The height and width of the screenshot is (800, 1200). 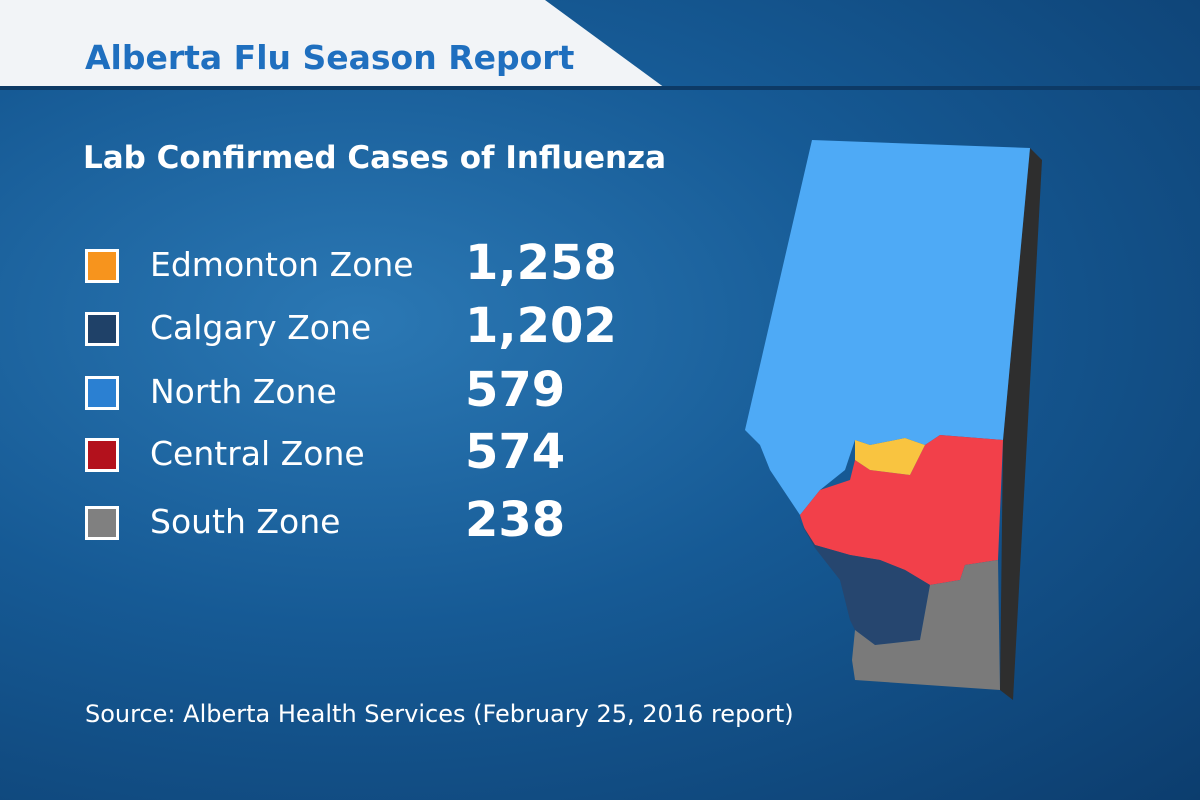 I want to click on south-zone-region, so click(x=926, y=625).